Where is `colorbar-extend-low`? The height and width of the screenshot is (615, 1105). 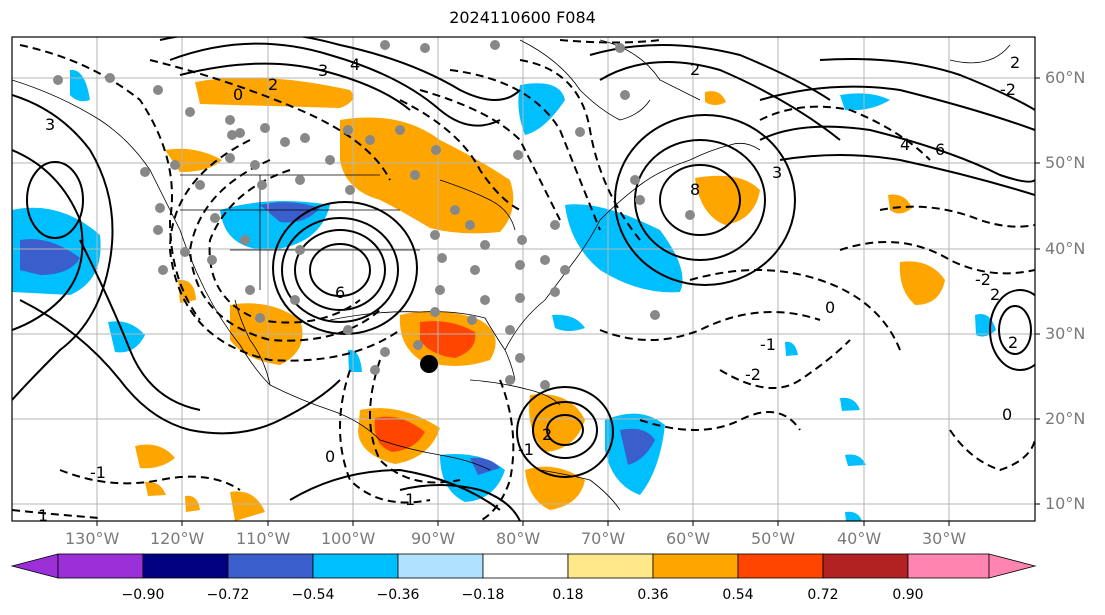 colorbar-extend-low is located at coordinates (34, 566).